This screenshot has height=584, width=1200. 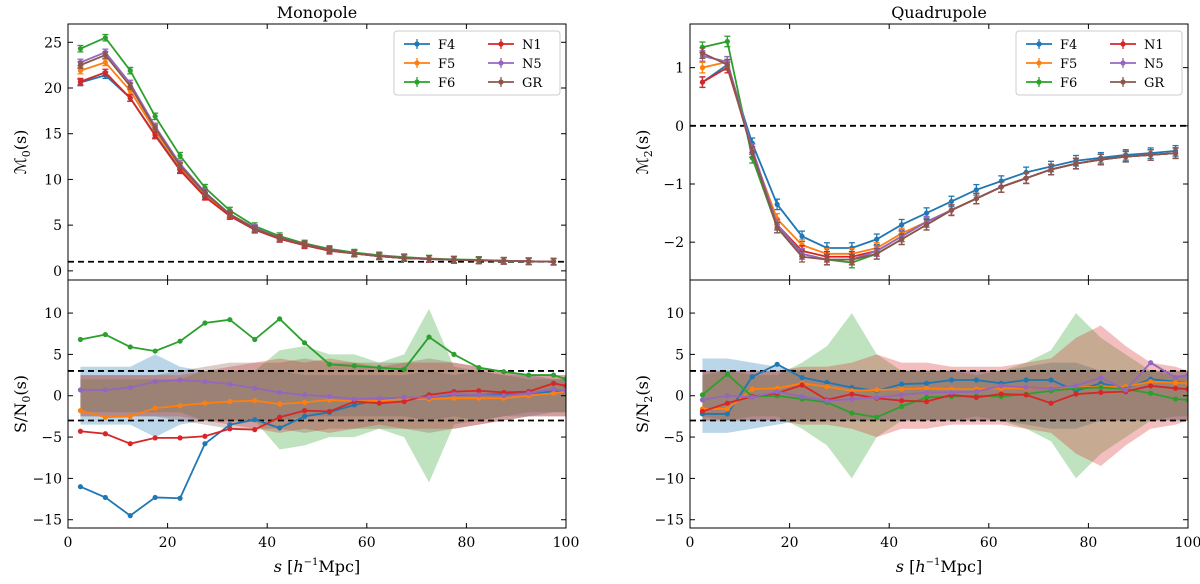 What do you see at coordinates (317, 413) in the screenshot?
I see `bottom-left-plot-area` at bounding box center [317, 413].